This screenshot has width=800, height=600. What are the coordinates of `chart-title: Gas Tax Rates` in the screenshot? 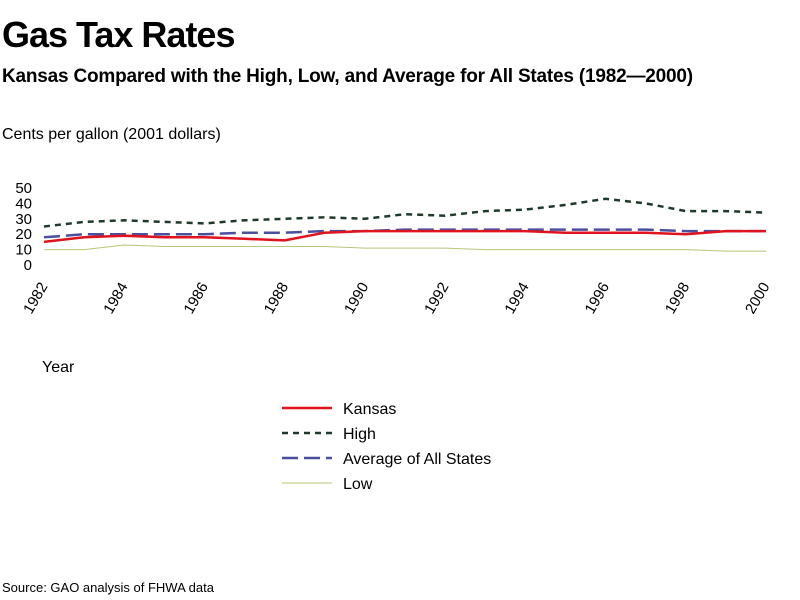 It's located at (118, 34).